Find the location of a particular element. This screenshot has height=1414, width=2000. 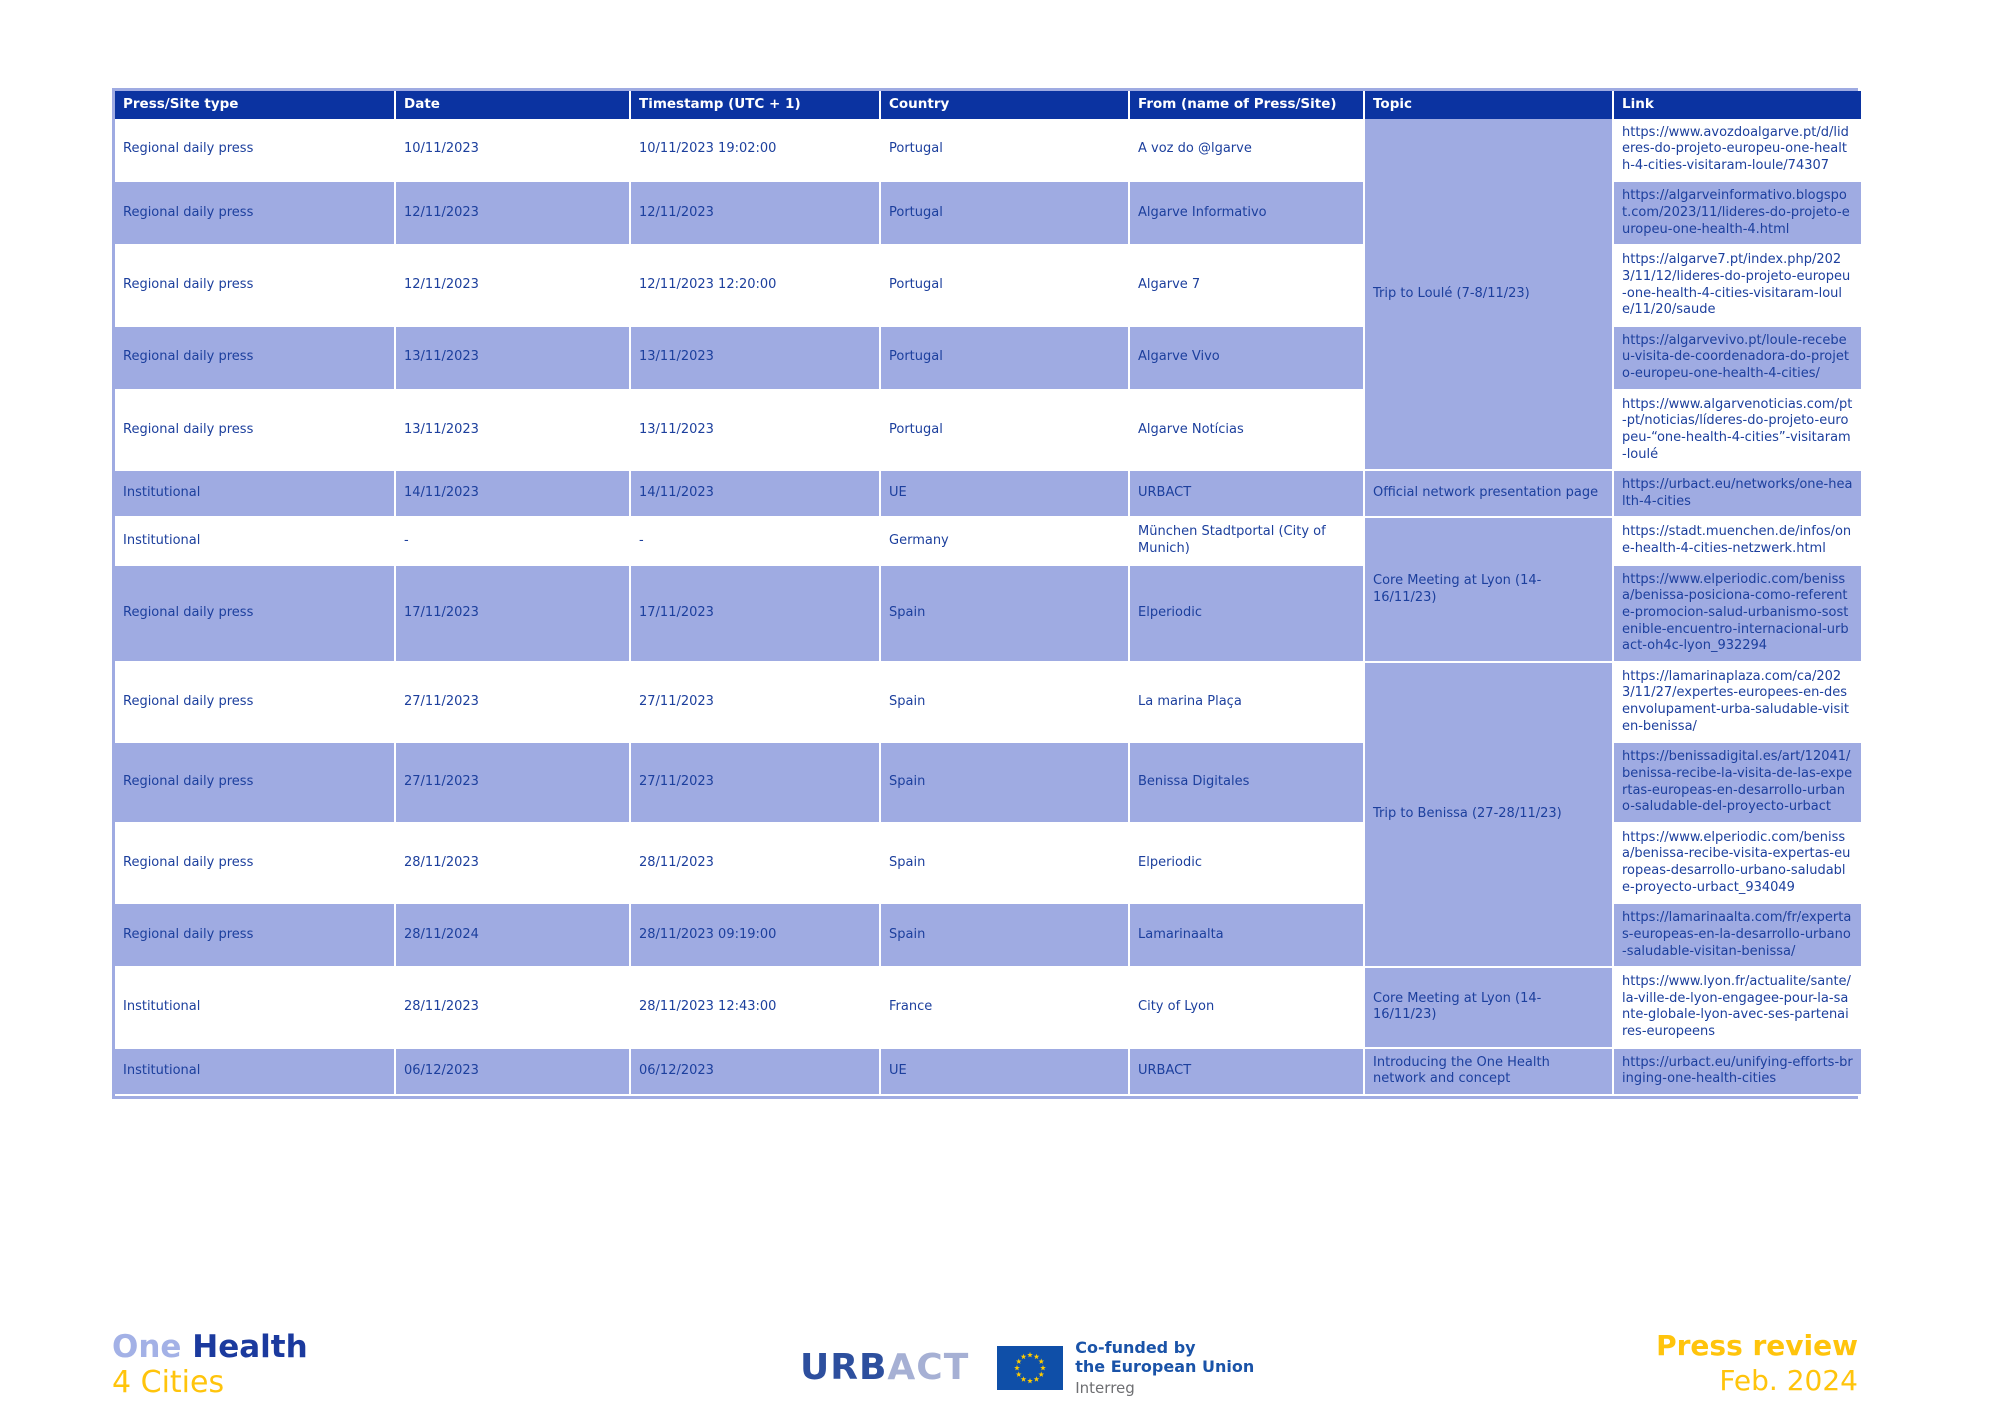

date-cell: 06/12/2023 is located at coordinates (513, 1071).